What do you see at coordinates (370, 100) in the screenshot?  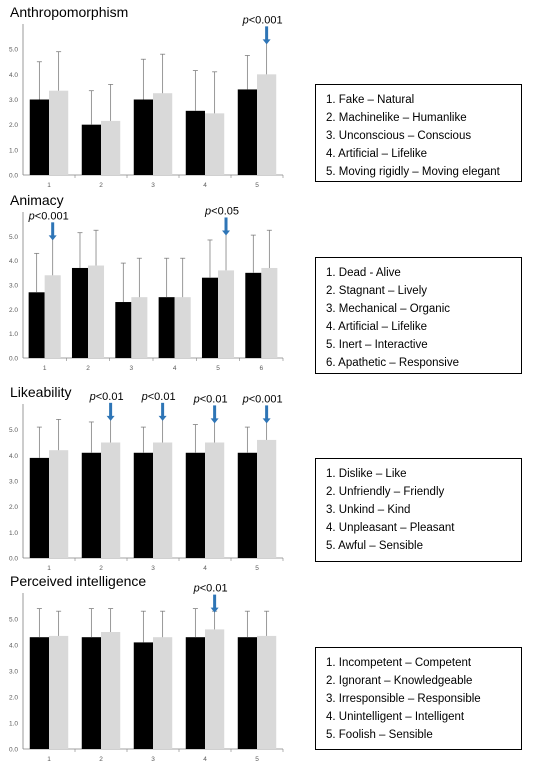 I see `legend-item: 1. Fake – Natural` at bounding box center [370, 100].